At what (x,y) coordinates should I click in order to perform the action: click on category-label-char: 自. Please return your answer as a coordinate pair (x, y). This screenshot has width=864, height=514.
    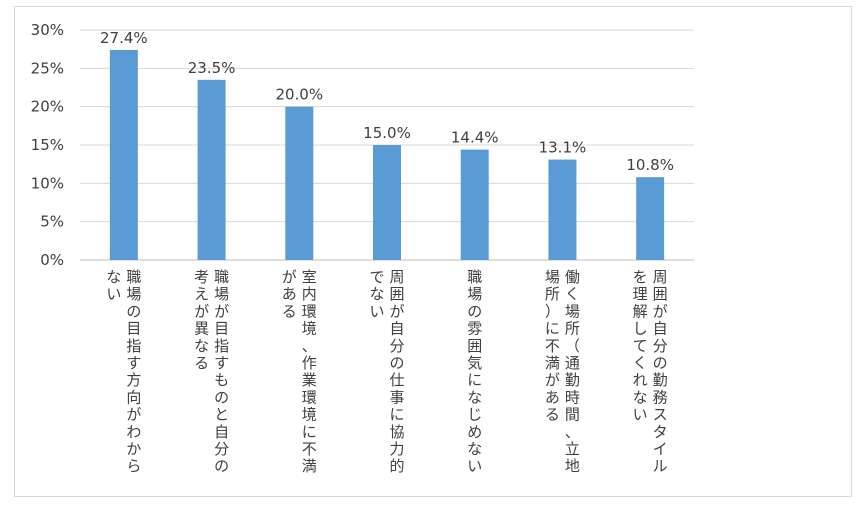
    Looking at the image, I should click on (660, 329).